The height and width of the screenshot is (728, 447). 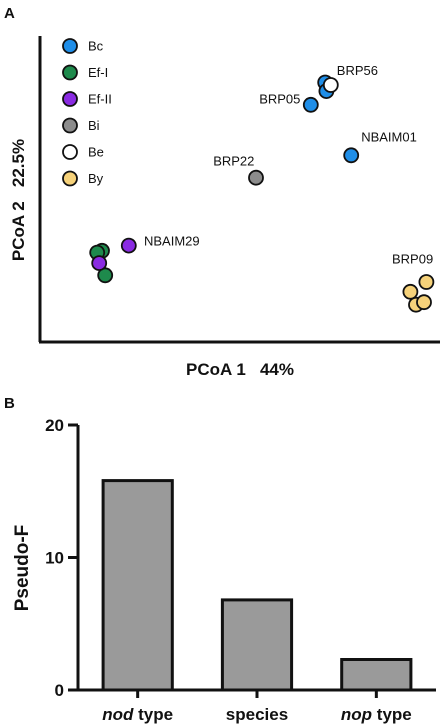 What do you see at coordinates (96, 178) in the screenshot?
I see `legend-label-by: By` at bounding box center [96, 178].